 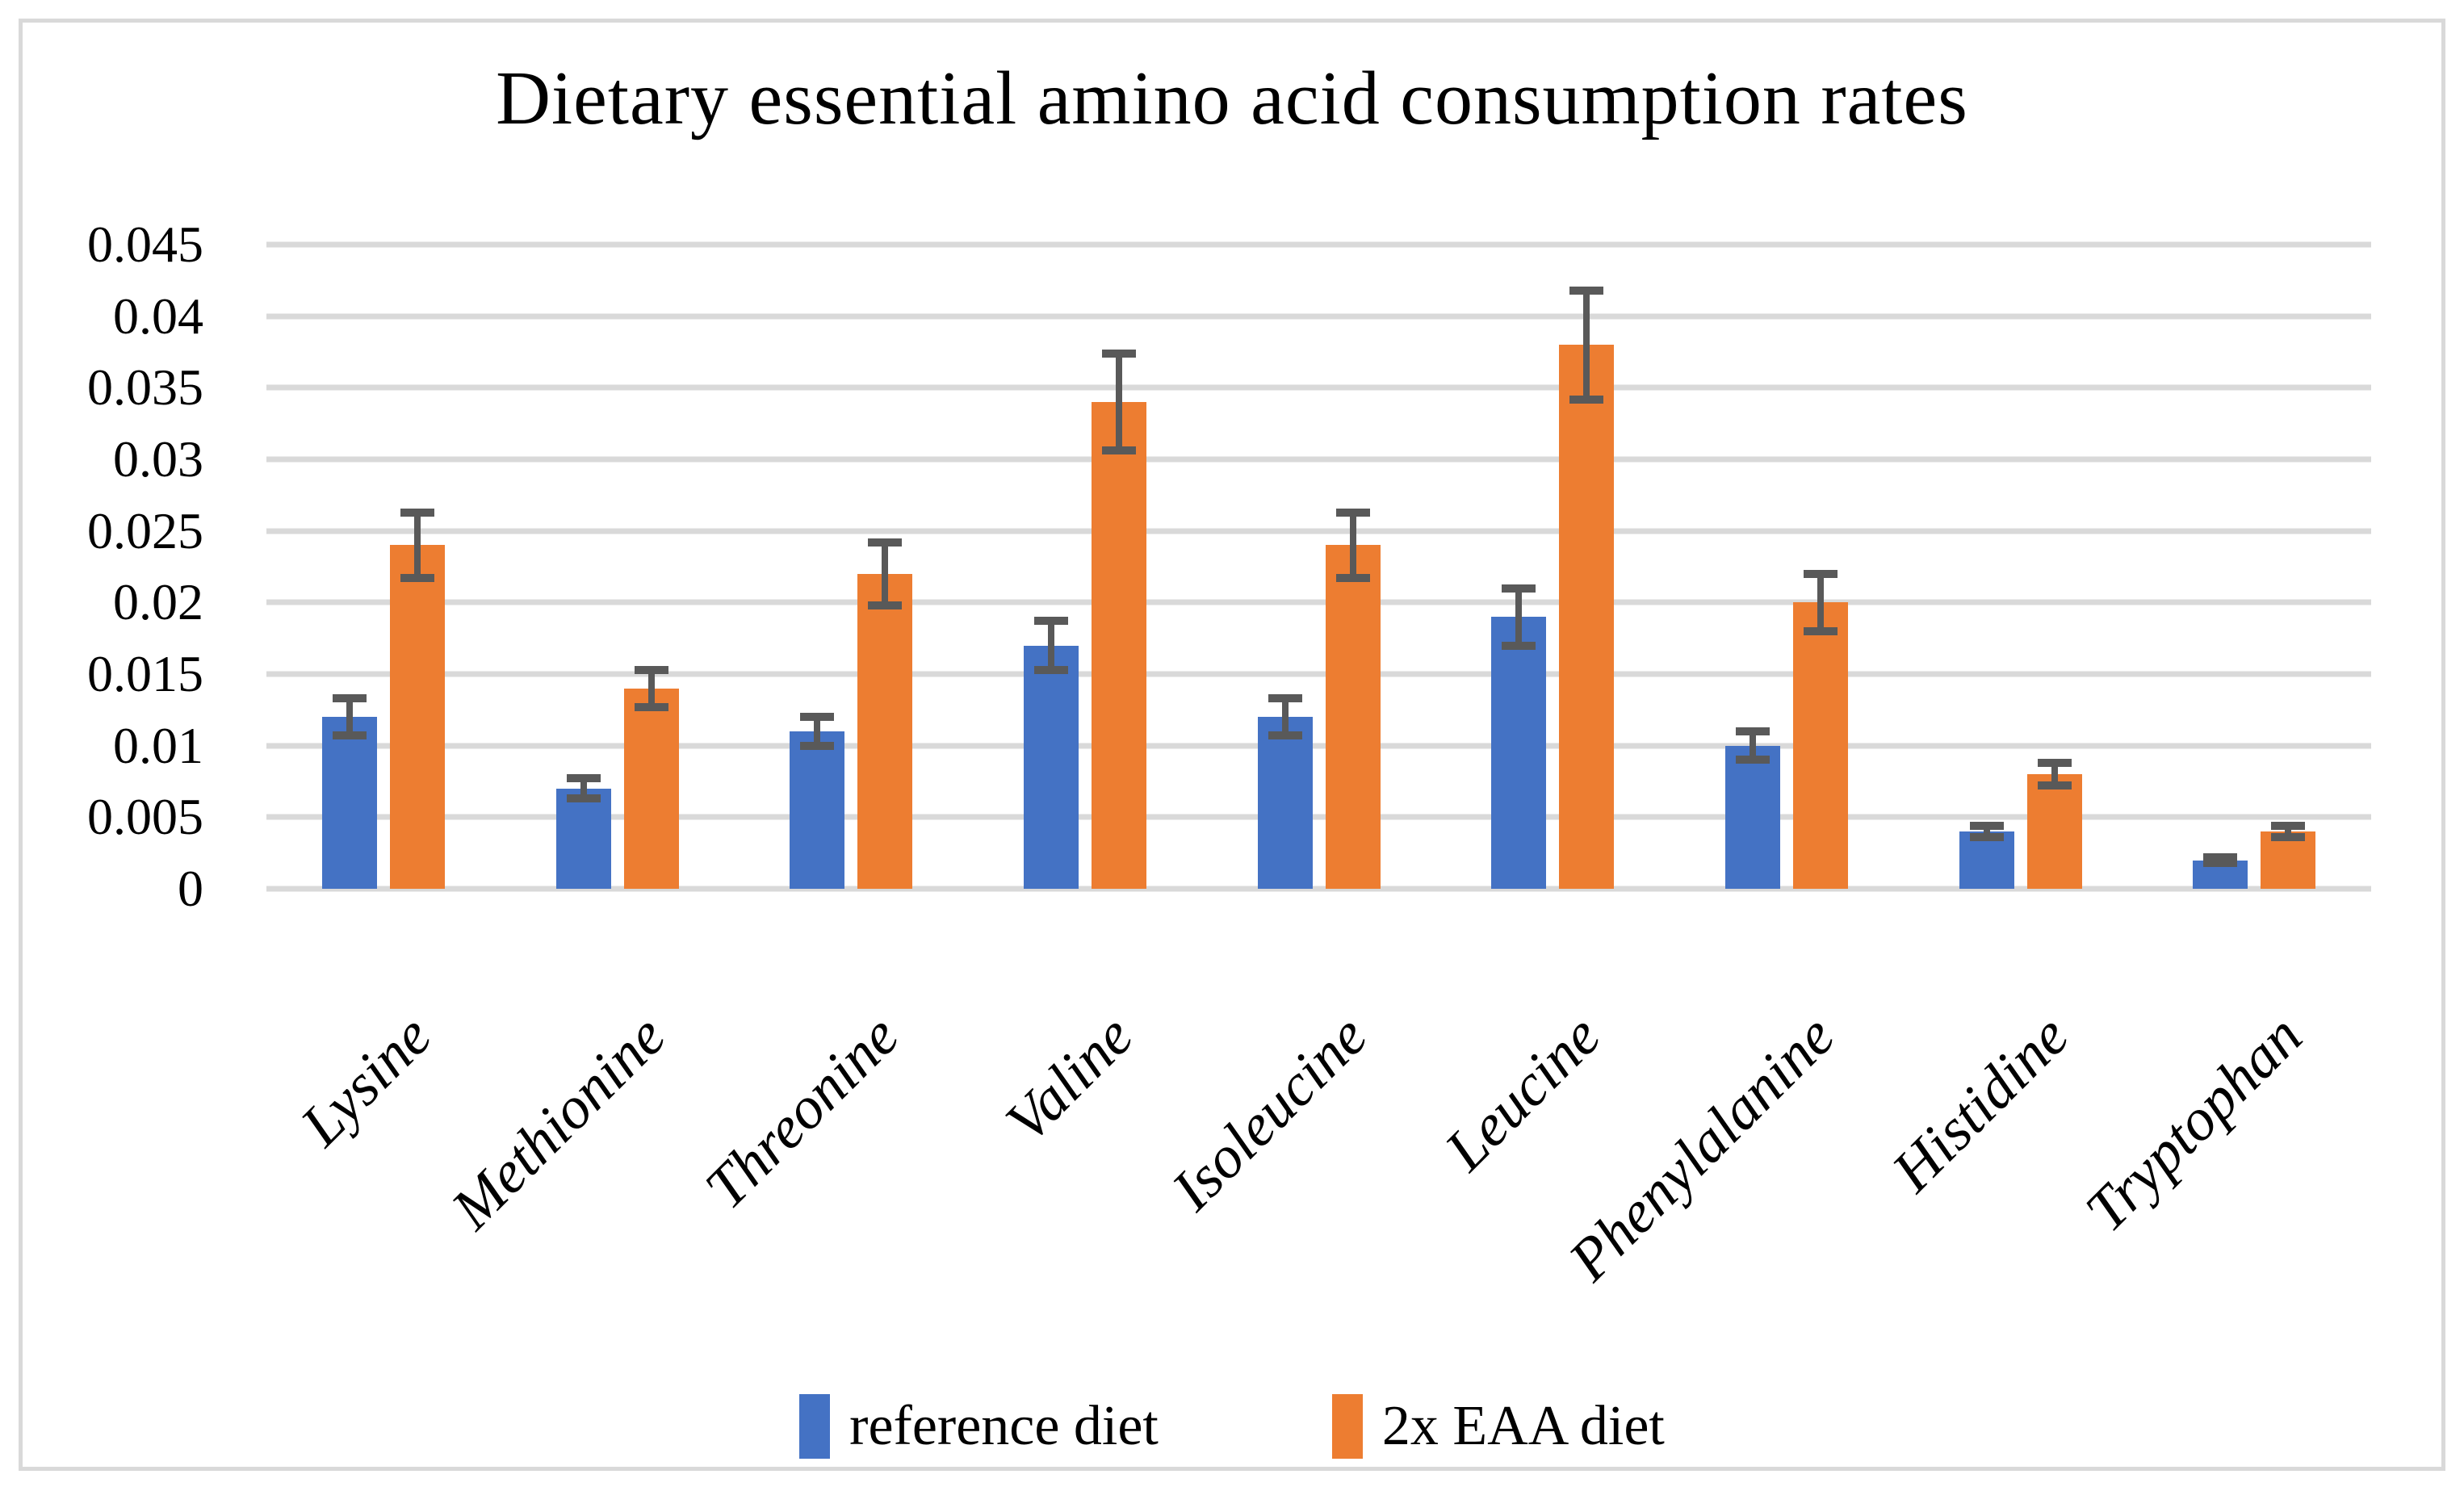 I want to click on error-bar-methionine-2x-eaa-diet-upper-cap, so click(x=651, y=669).